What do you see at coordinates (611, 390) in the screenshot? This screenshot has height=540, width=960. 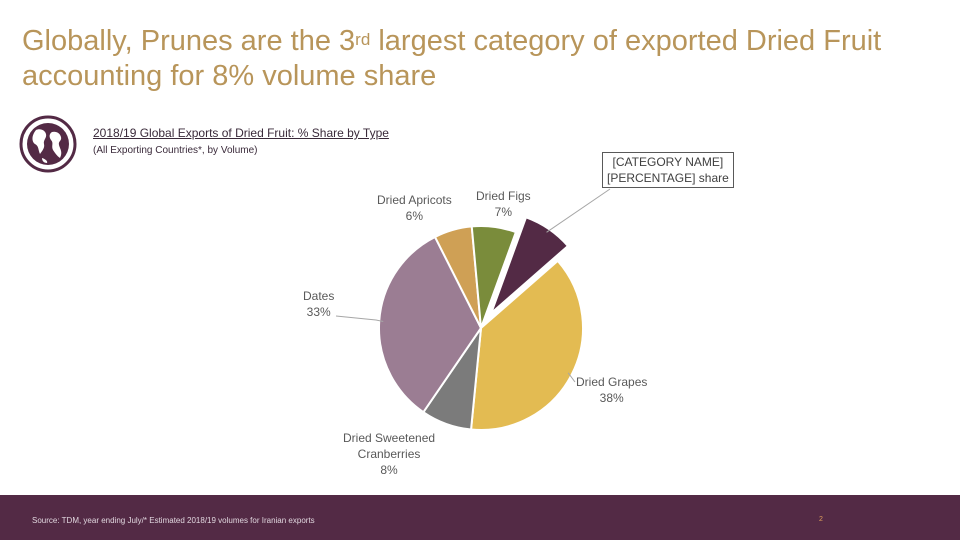 I see `data-label-grapes: Dried Grapes 38%` at bounding box center [611, 390].